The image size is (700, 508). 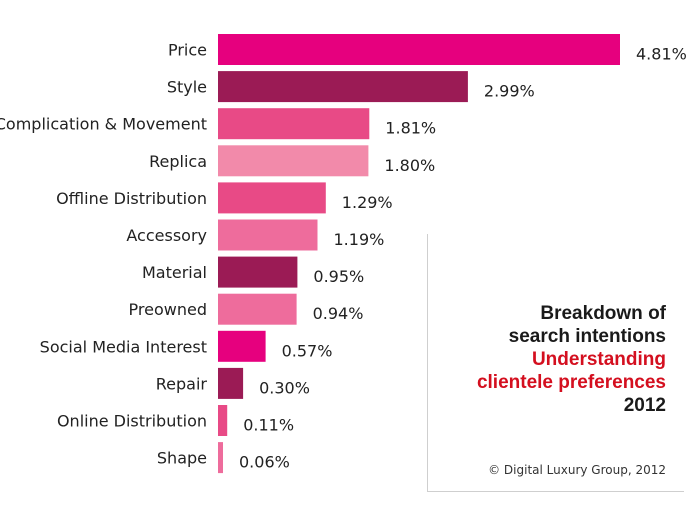 I want to click on value-label-5: 1.29%, so click(x=367, y=202).